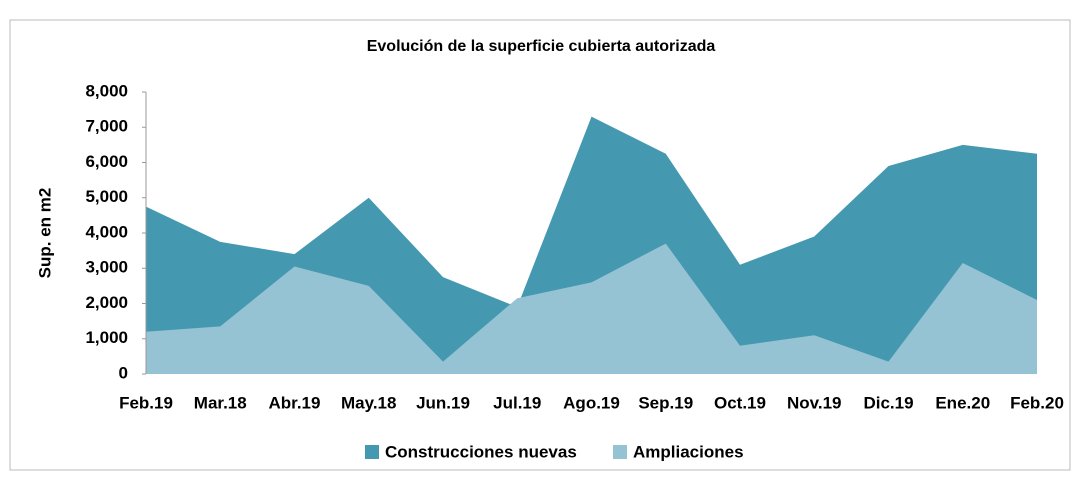 This screenshot has width=1083, height=481. I want to click on y-tick-label: 0, so click(123, 372).